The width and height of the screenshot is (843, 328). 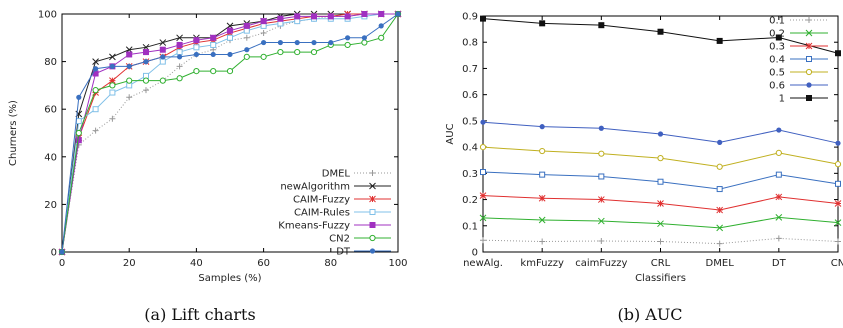 I want to click on y-axis-label: AUC, so click(x=450, y=133).